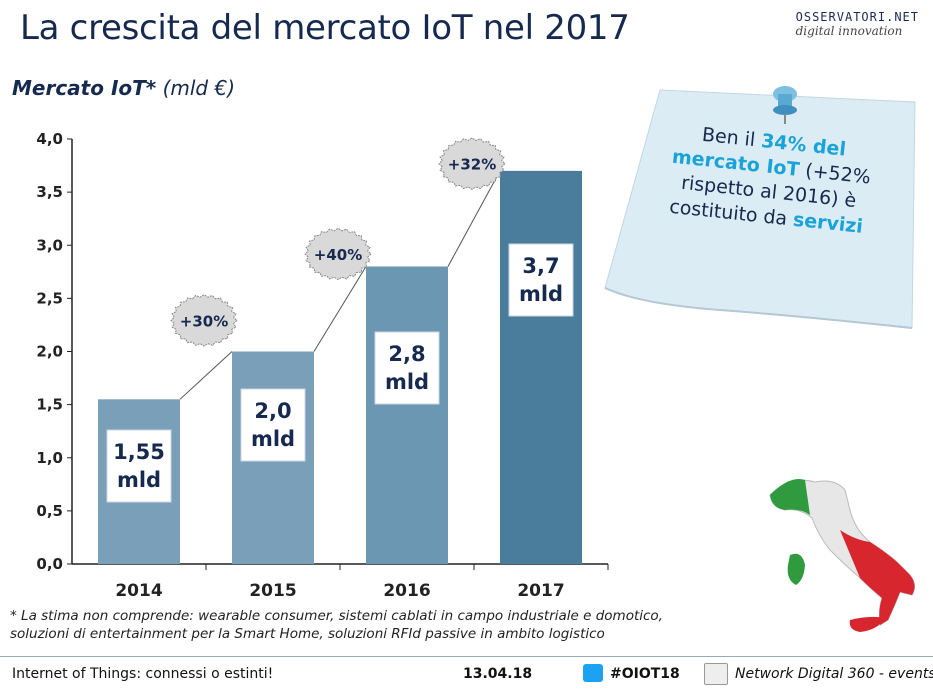  Describe the element at coordinates (49, 192) in the screenshot. I see `y-tick-label: 3,5` at that location.